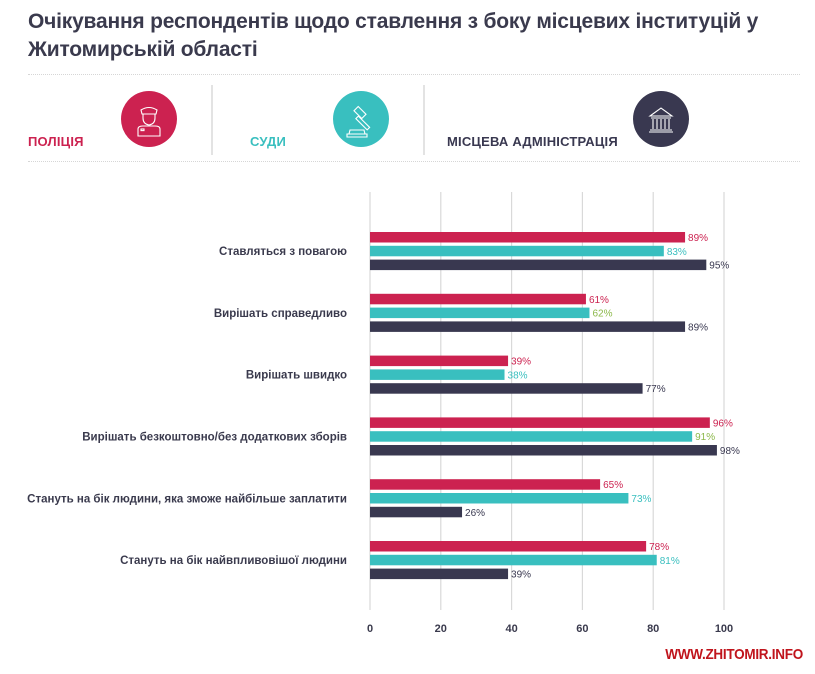 The width and height of the screenshot is (815, 674). What do you see at coordinates (641, 499) in the screenshot?
I see `value-label: 73%` at bounding box center [641, 499].